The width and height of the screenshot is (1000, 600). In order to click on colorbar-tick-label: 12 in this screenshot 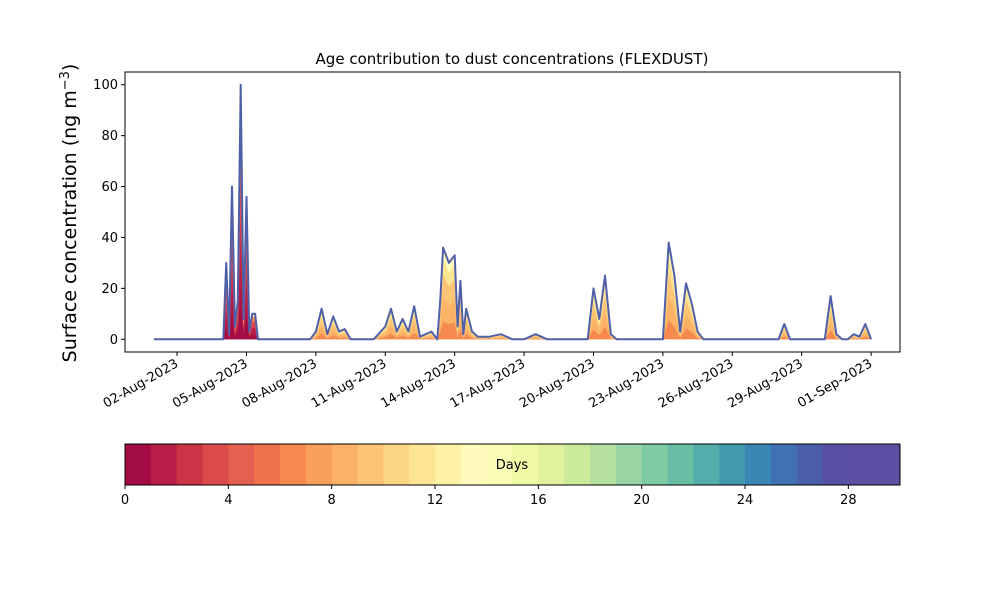, I will do `click(435, 500)`.